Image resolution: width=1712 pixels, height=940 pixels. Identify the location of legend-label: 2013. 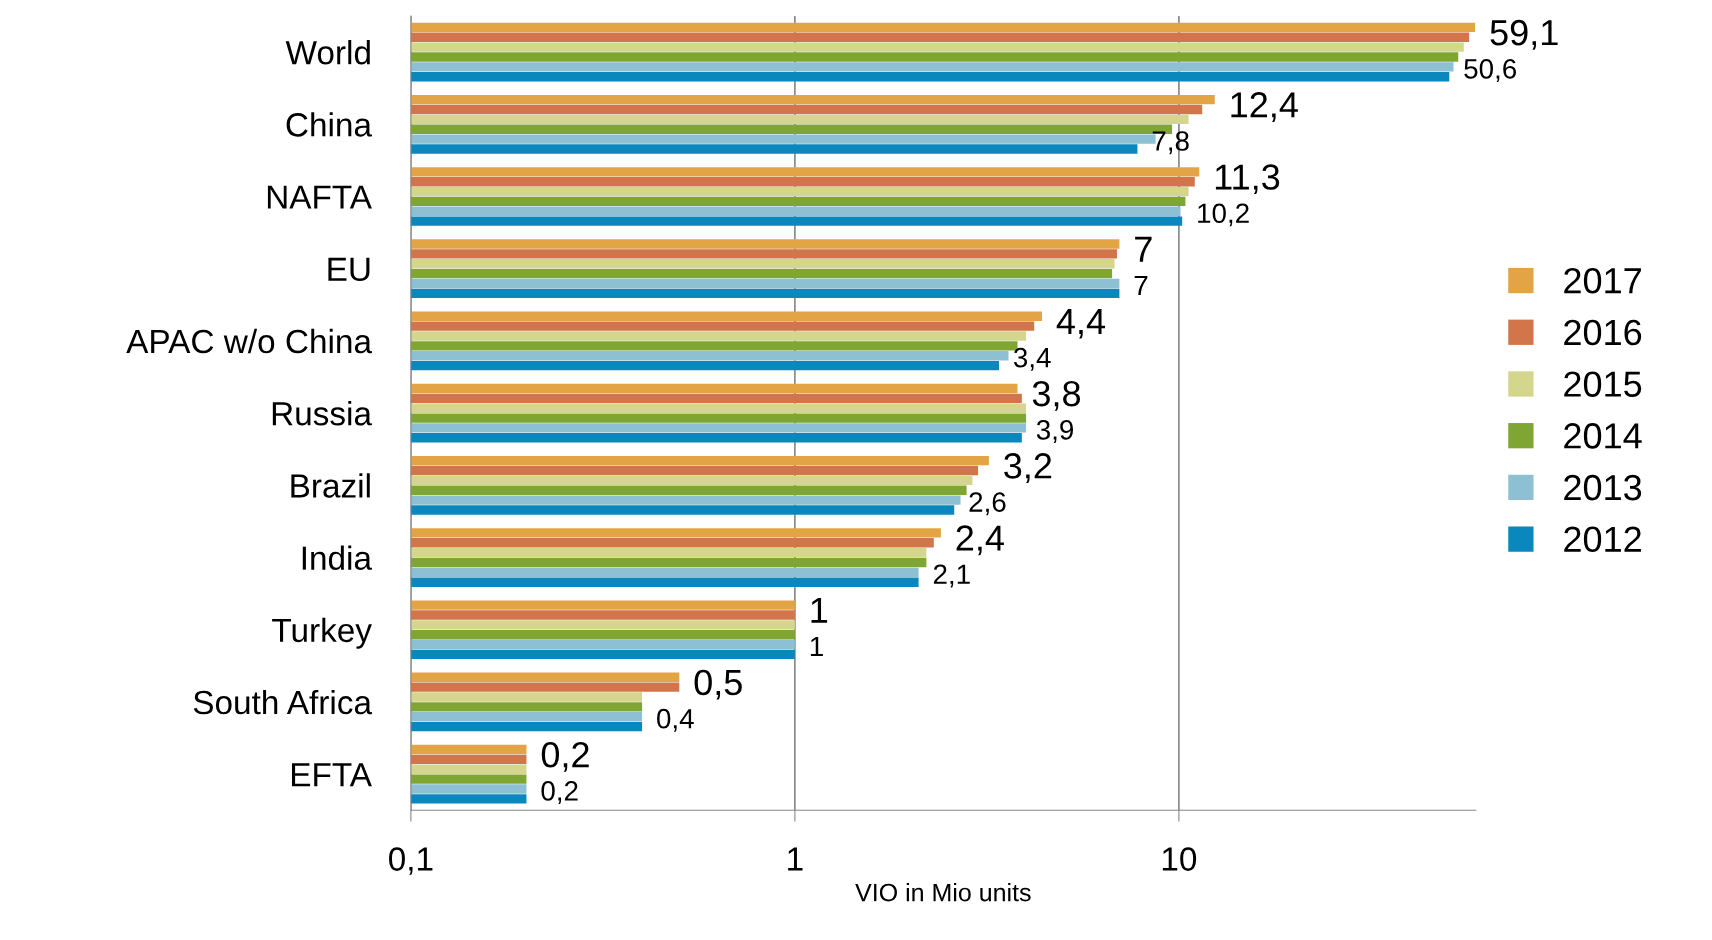
(1603, 487).